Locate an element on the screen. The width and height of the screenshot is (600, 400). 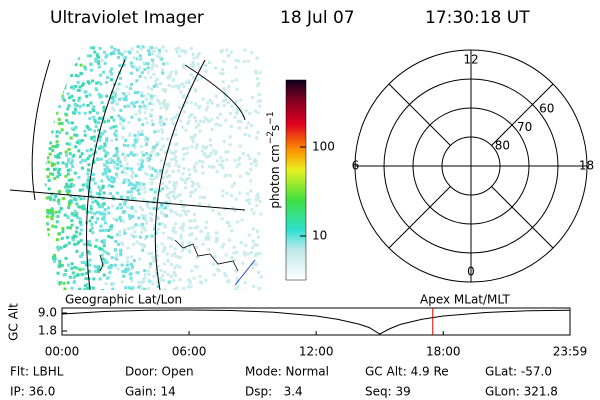
title: Ultraviolet Imager is located at coordinates (127, 18).